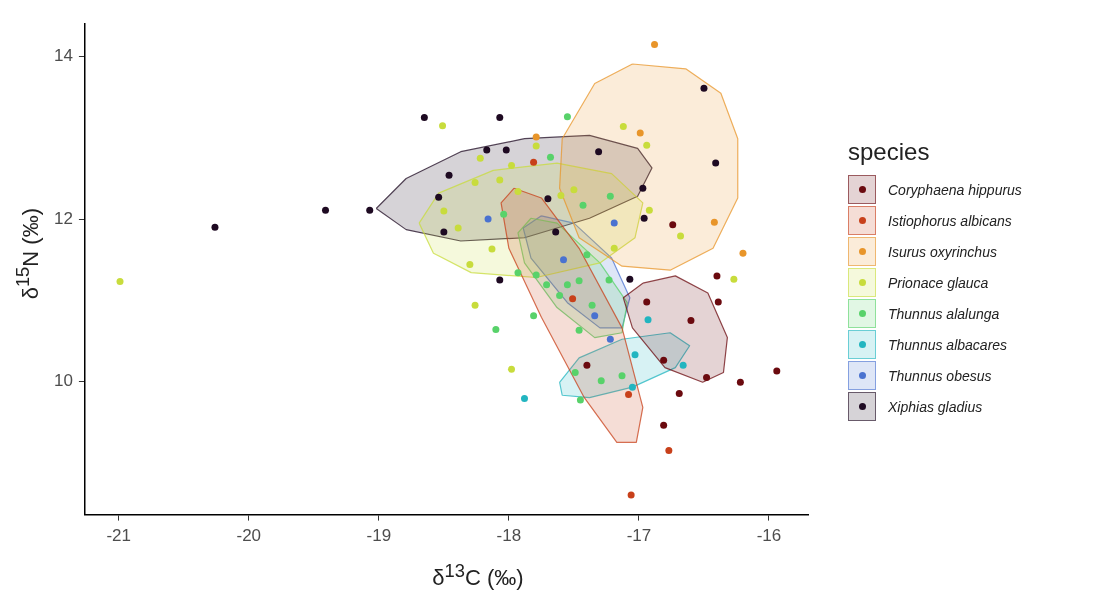  Describe the element at coordinates (509, 536) in the screenshot. I see `x-tick-label: -18` at that location.